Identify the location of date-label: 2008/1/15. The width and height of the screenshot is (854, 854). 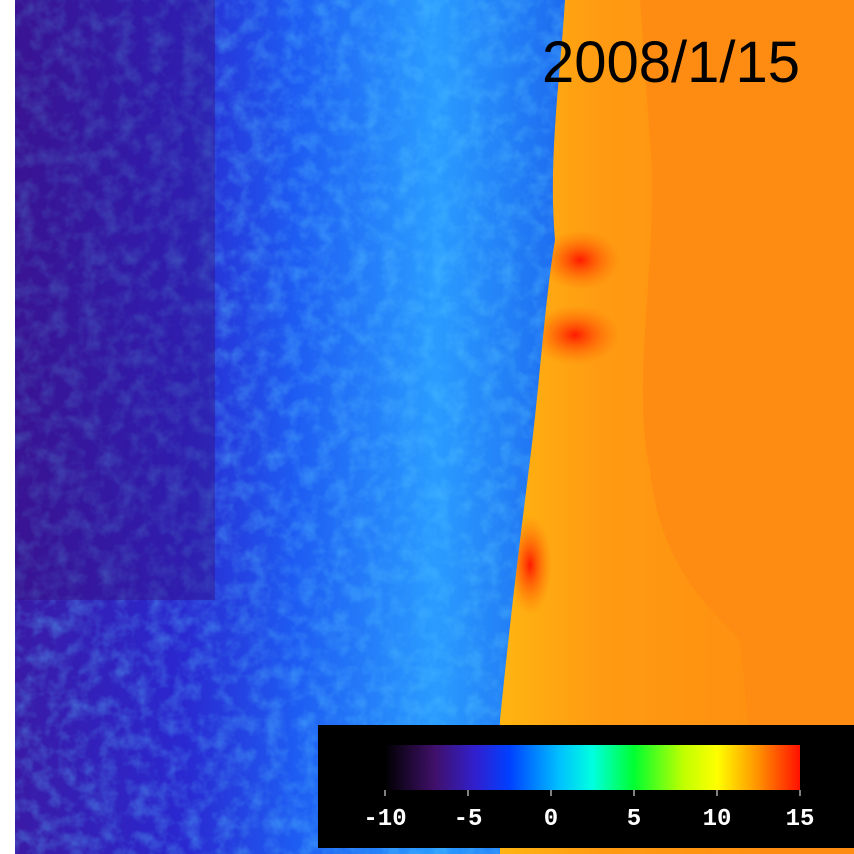
(671, 62).